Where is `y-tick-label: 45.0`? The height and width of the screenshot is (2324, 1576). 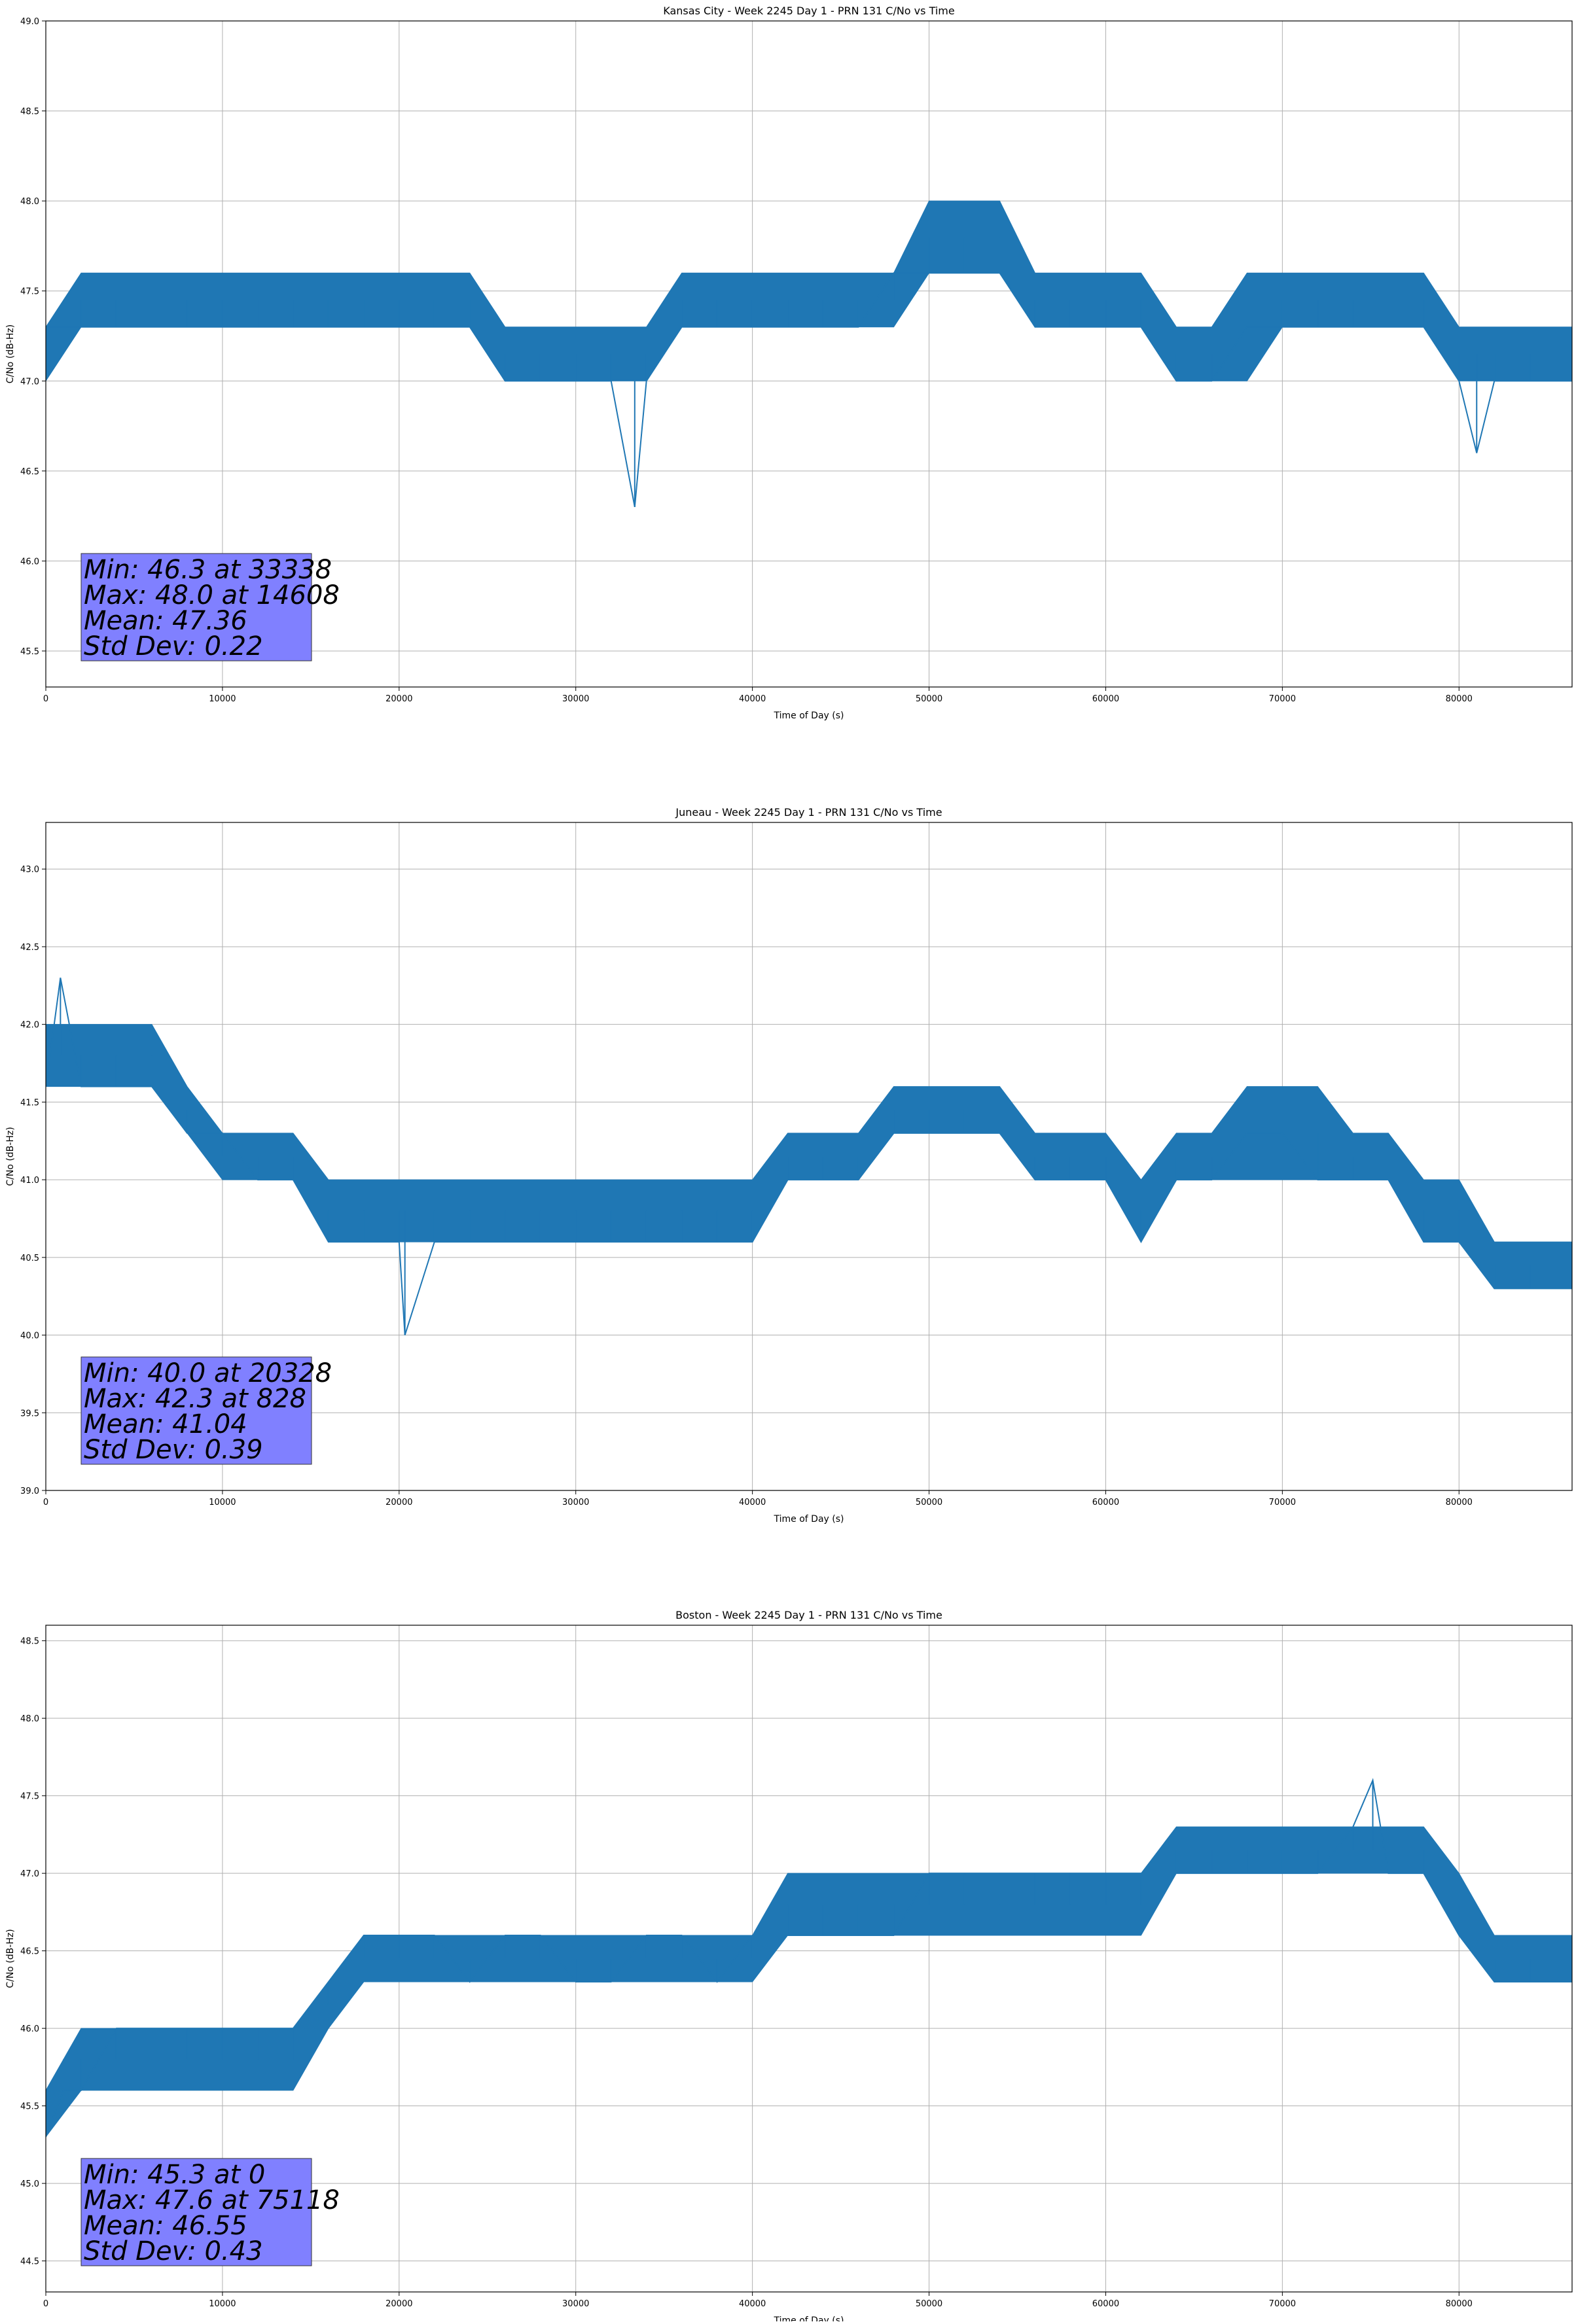 y-tick-label: 45.0 is located at coordinates (29, 2184).